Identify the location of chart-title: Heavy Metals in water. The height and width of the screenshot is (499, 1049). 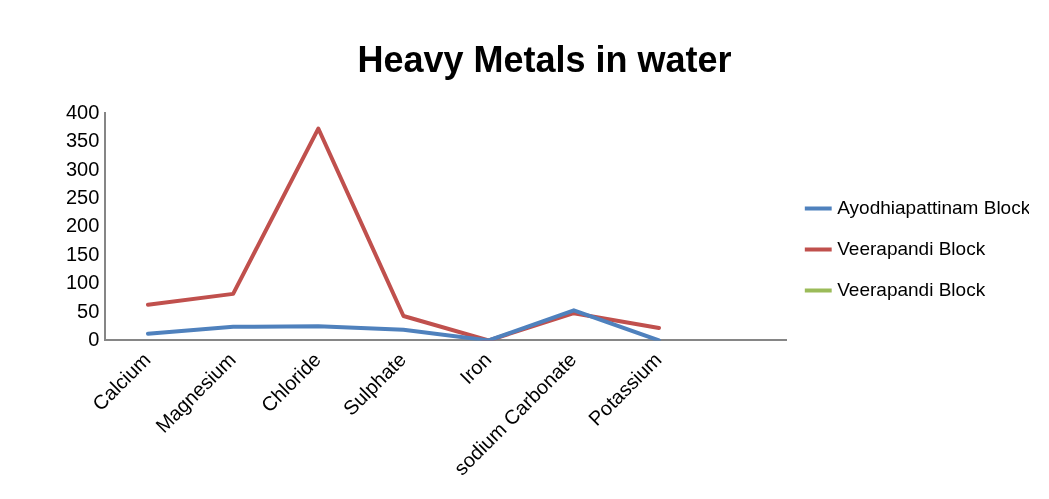
(544, 59).